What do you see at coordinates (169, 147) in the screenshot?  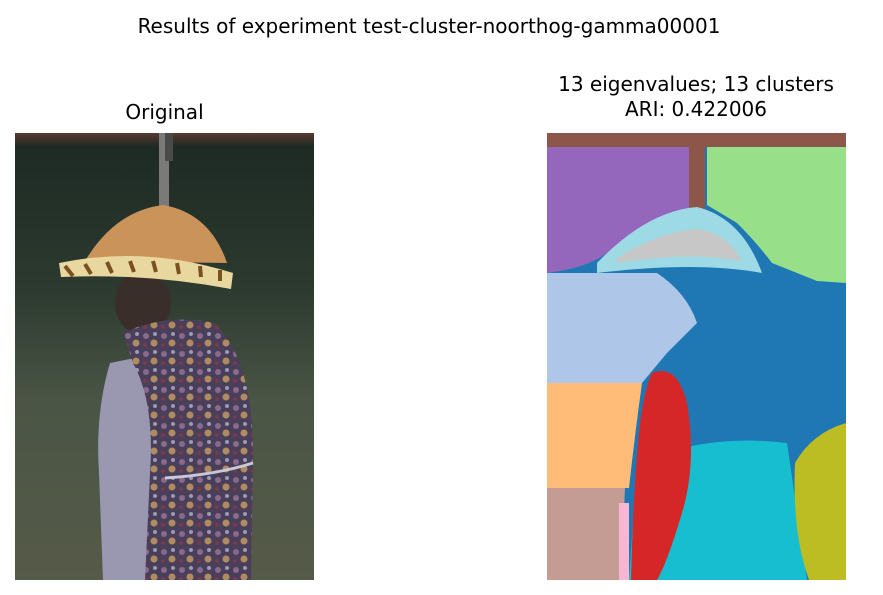 I see `pole-clamp` at bounding box center [169, 147].